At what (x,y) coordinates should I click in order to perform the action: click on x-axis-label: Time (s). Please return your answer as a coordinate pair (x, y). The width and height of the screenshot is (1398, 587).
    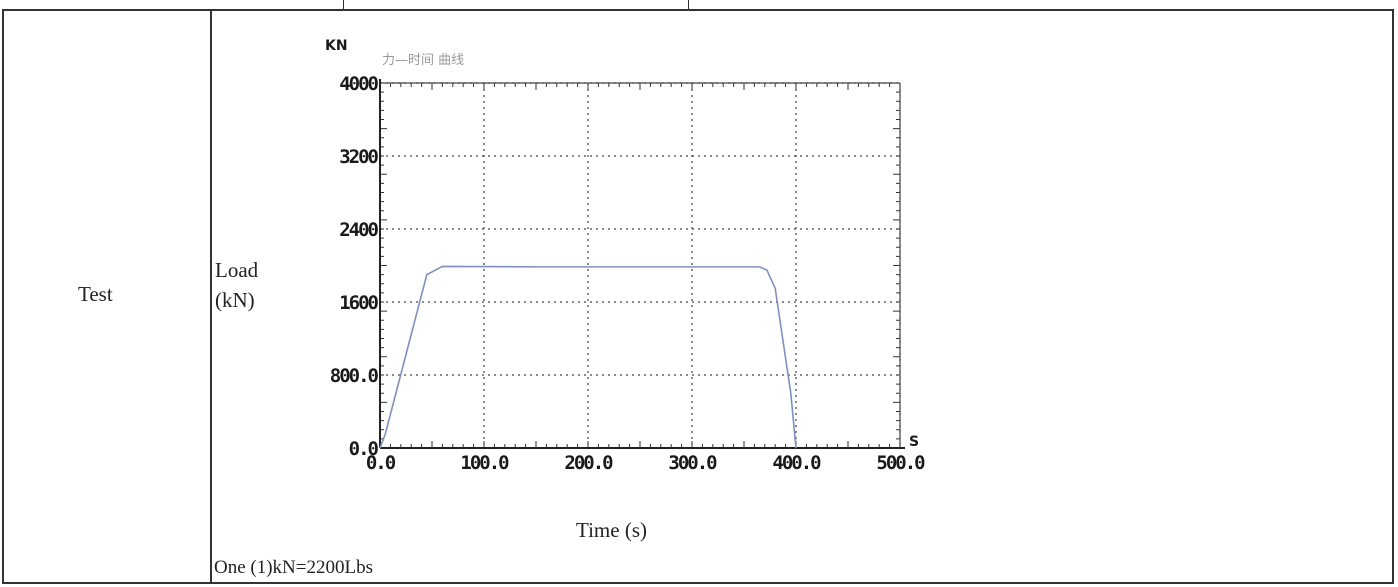
    Looking at the image, I should click on (611, 530).